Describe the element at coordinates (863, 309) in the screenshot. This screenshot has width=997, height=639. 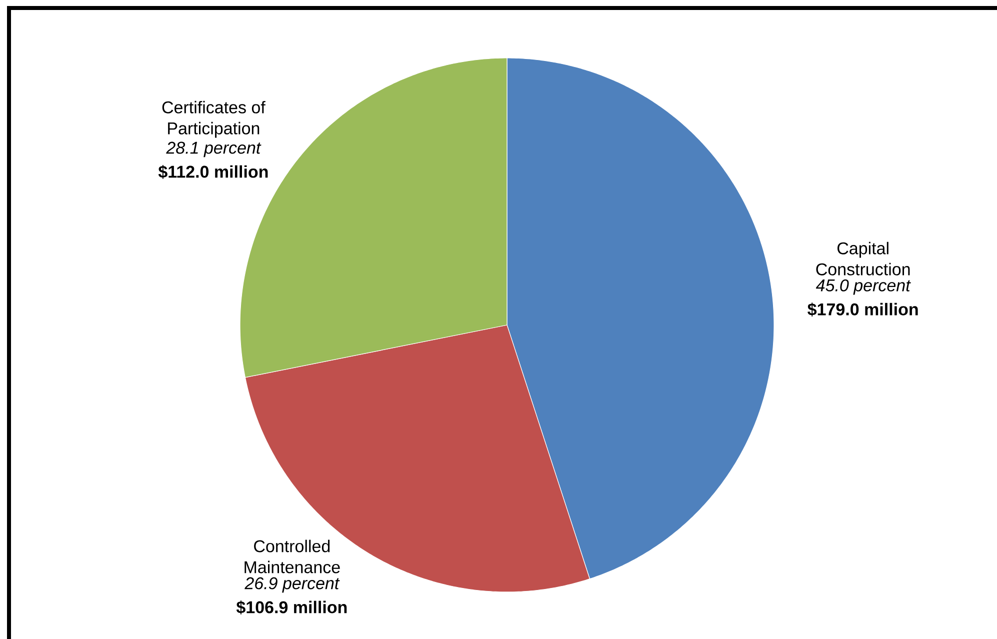
I see `data-label: $179.0 million` at that location.